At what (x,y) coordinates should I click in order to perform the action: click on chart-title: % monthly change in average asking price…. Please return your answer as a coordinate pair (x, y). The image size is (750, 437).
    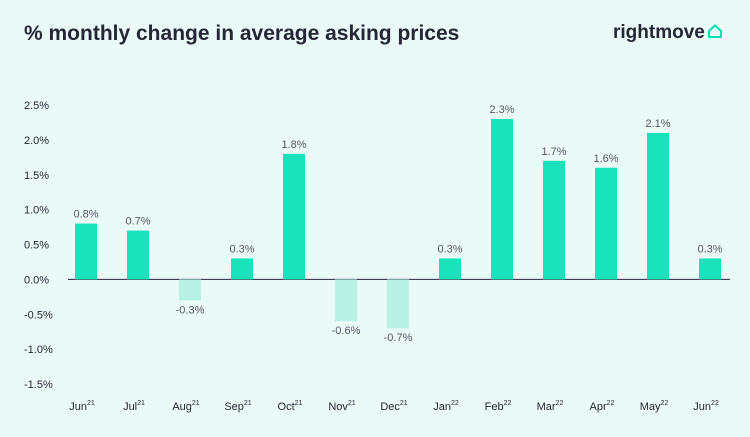
    Looking at the image, I should click on (242, 33).